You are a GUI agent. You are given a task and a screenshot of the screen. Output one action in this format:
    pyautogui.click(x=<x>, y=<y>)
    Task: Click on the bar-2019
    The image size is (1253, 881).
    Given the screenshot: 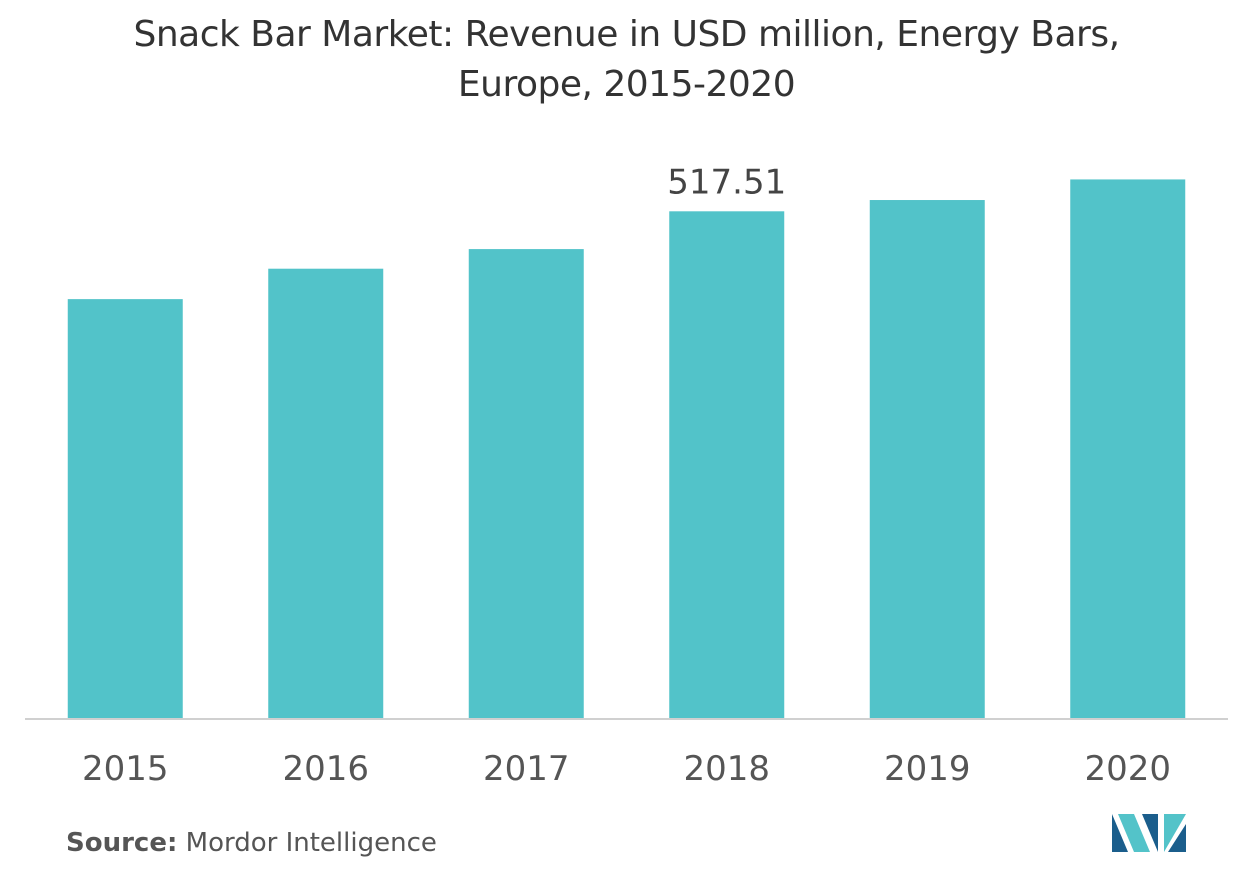 What is the action you would take?
    pyautogui.click(x=927, y=459)
    